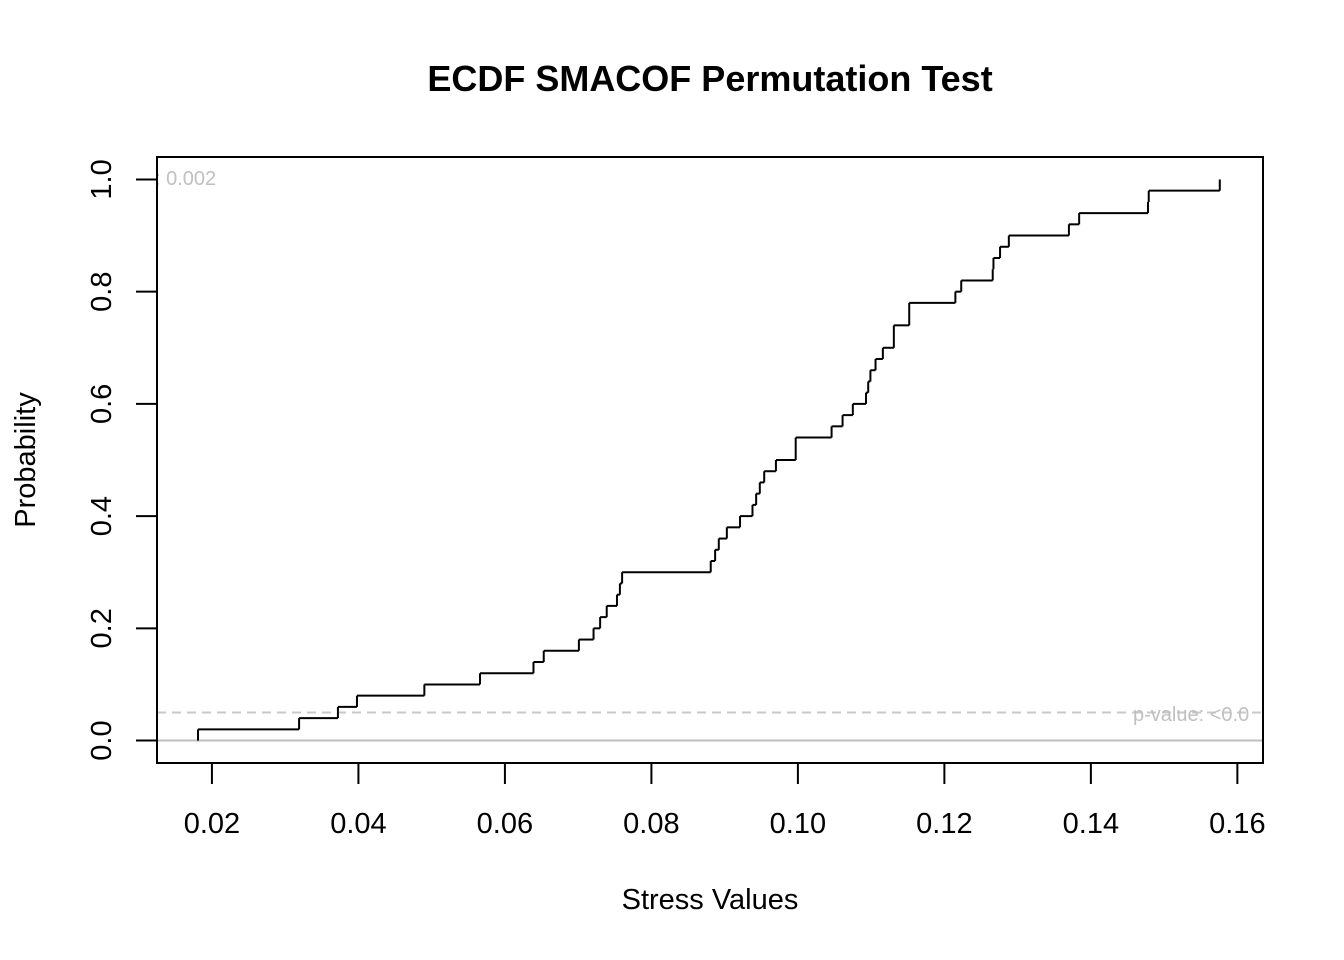 Image resolution: width=1344 pixels, height=960 pixels. I want to click on y-tick-label: 0.8, so click(102, 292).